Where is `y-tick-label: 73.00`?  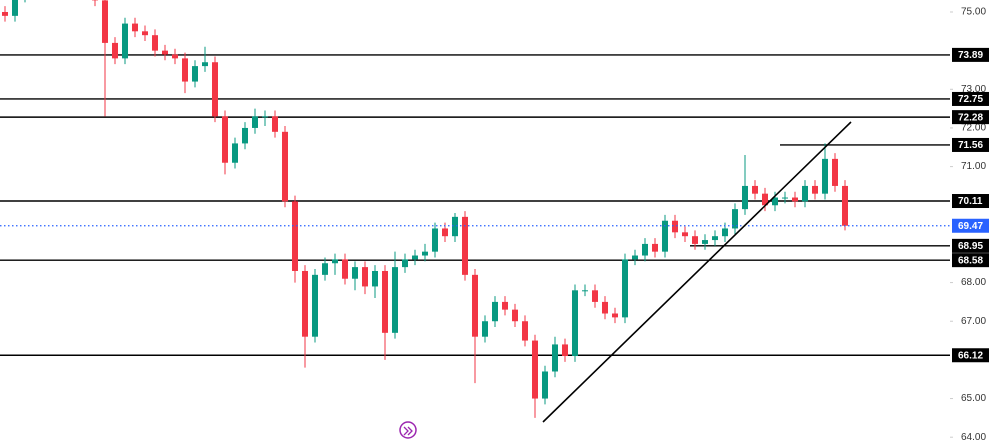
y-tick-label: 73.00 is located at coordinates (973, 89).